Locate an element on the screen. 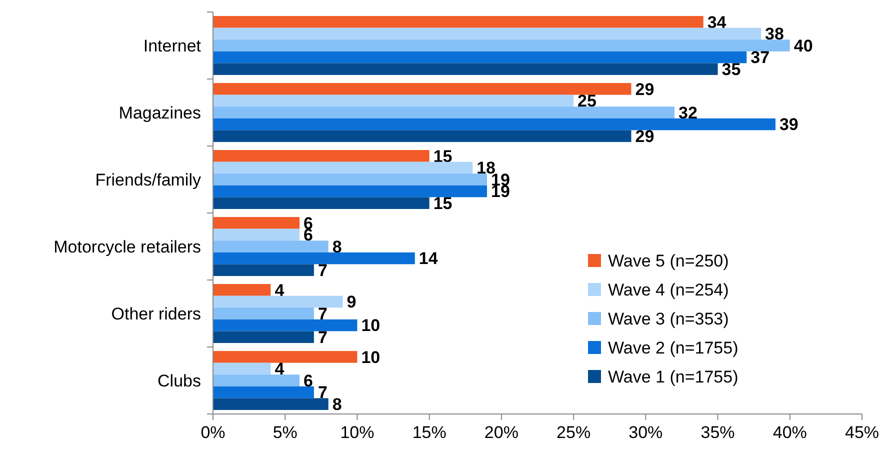  data-label: 40 is located at coordinates (803, 46).